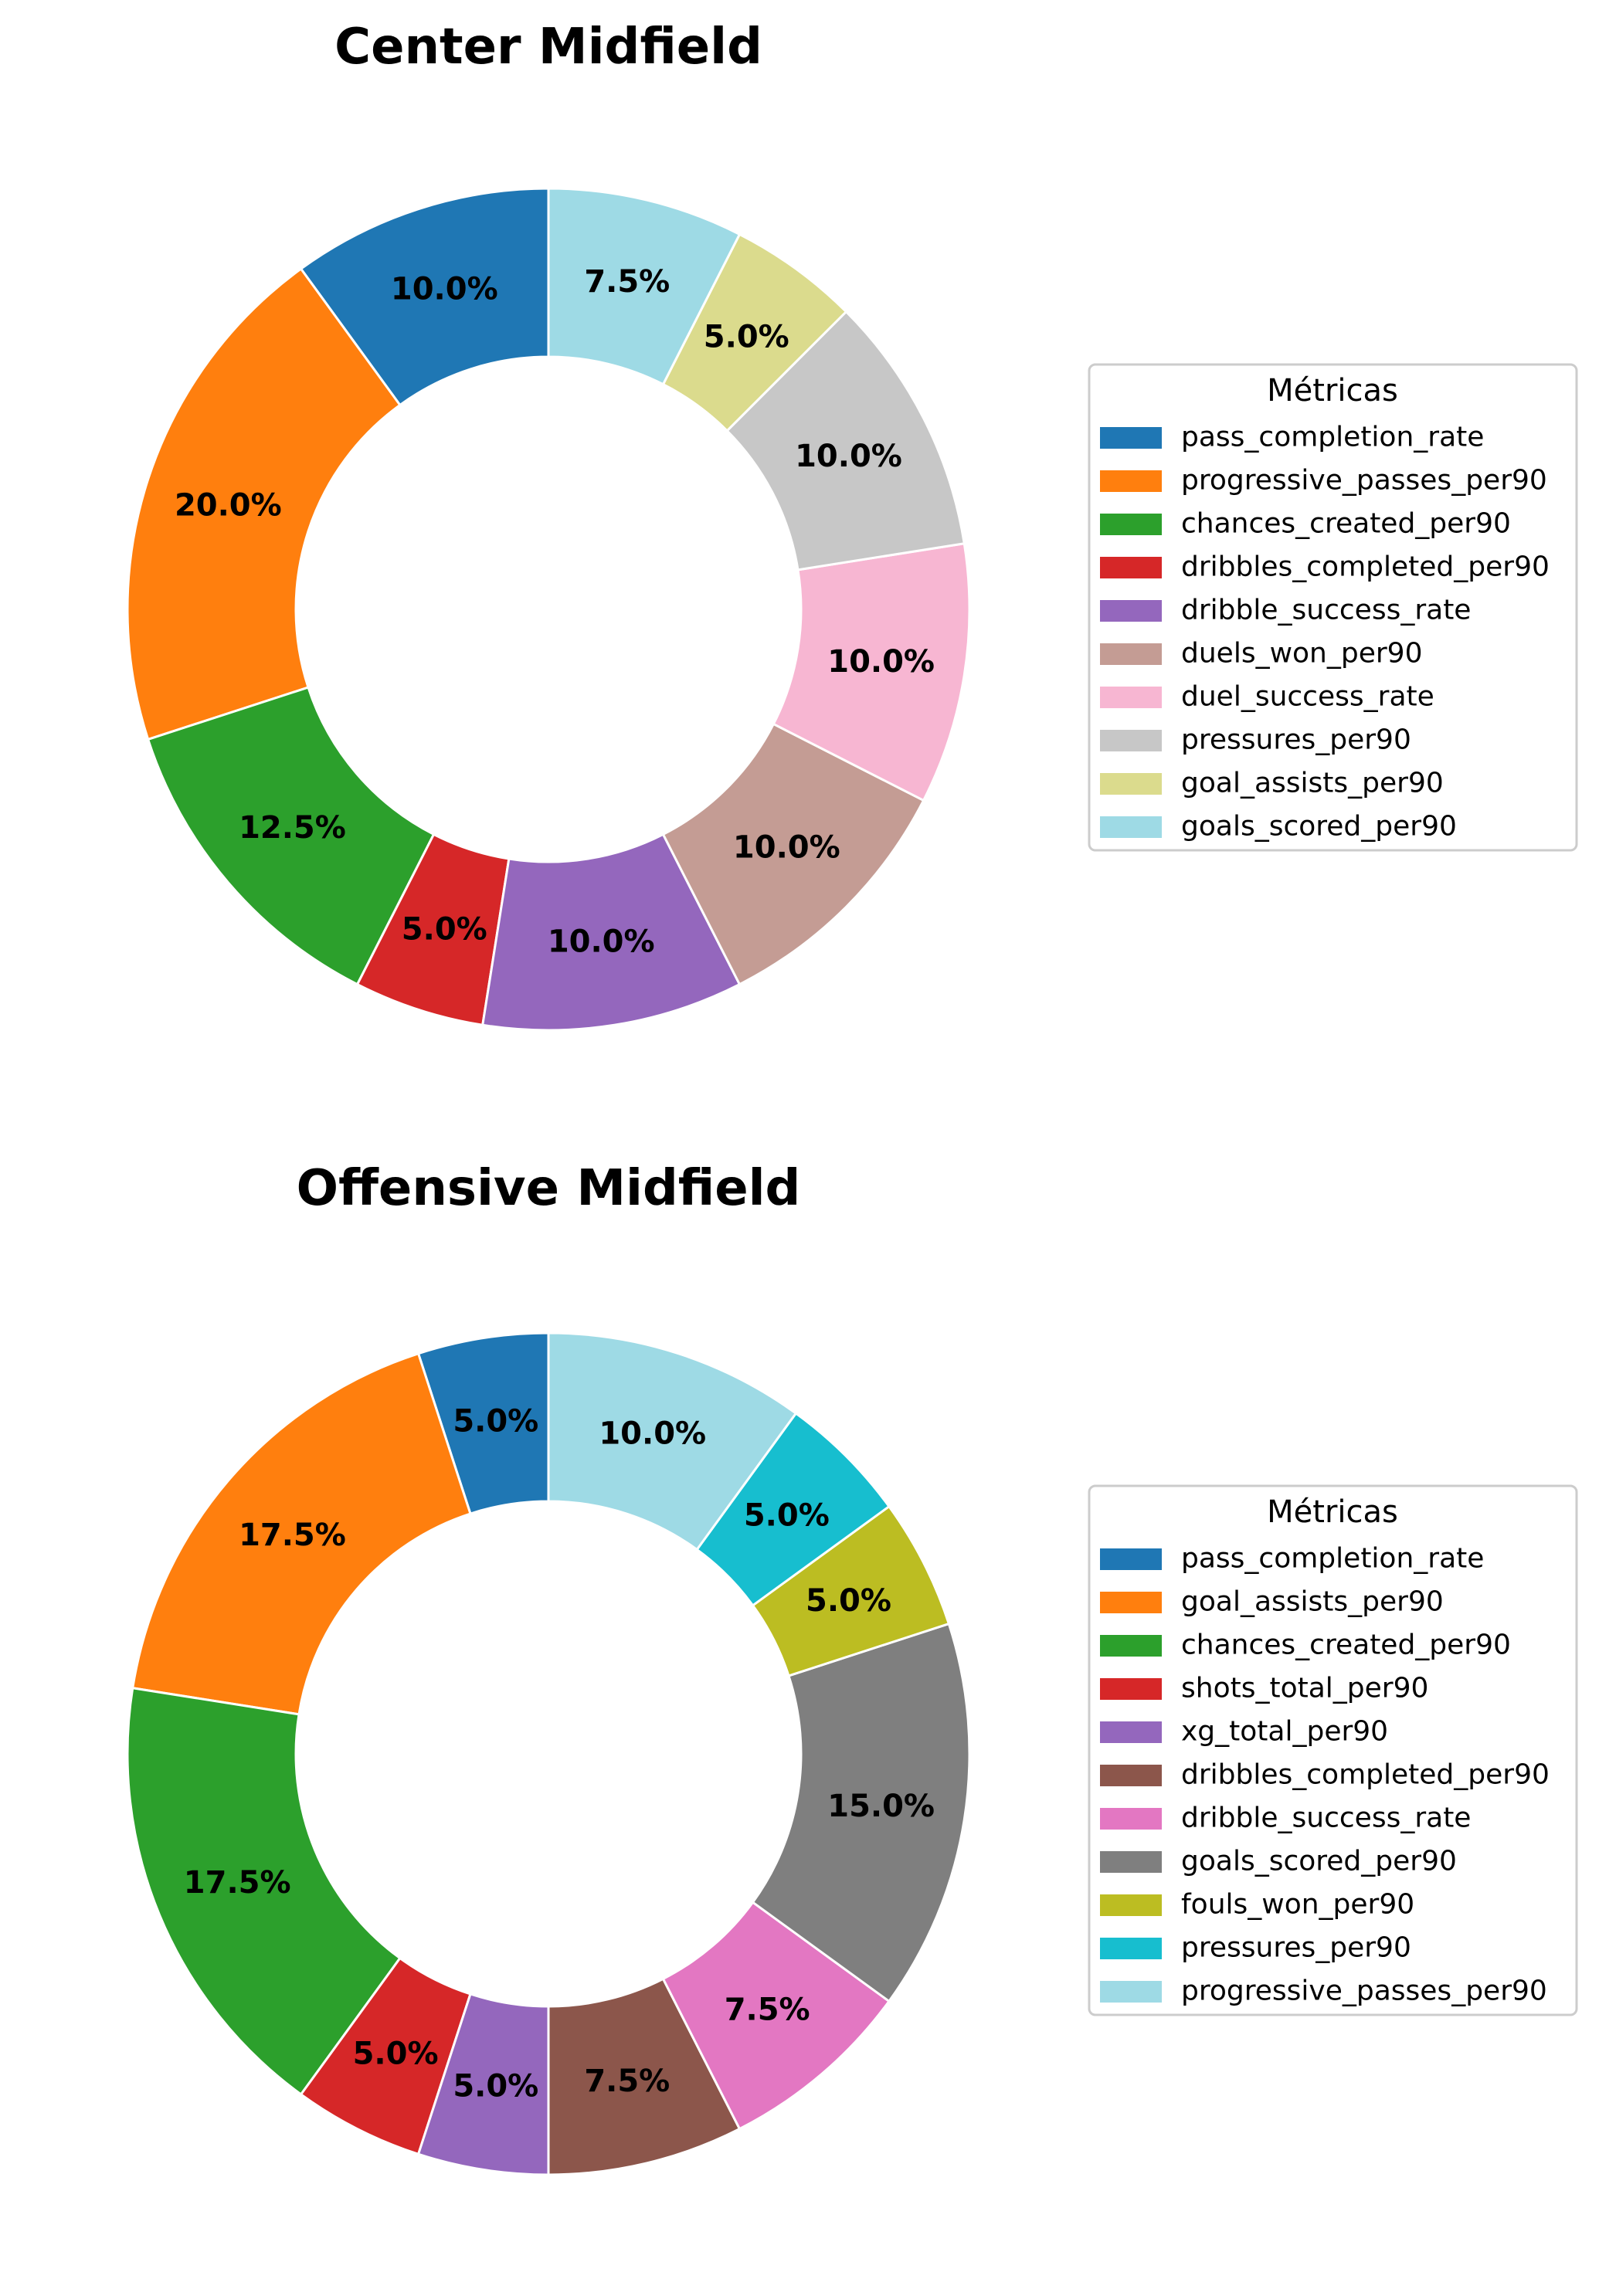  What do you see at coordinates (1305, 1688) in the screenshot?
I see `legend-label: shots_total_per90` at bounding box center [1305, 1688].